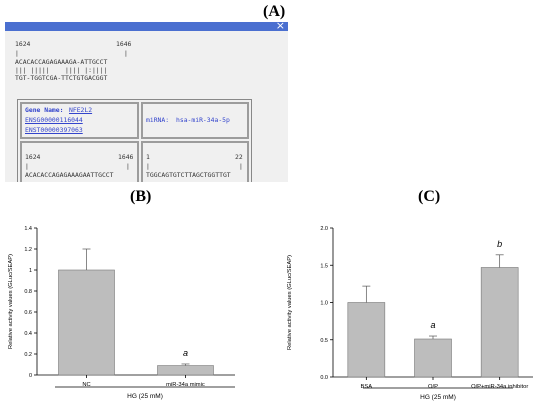 The width and height of the screenshot is (550, 409). I want to click on ensembl-transcript-link: ENST00000397063, so click(54, 130).